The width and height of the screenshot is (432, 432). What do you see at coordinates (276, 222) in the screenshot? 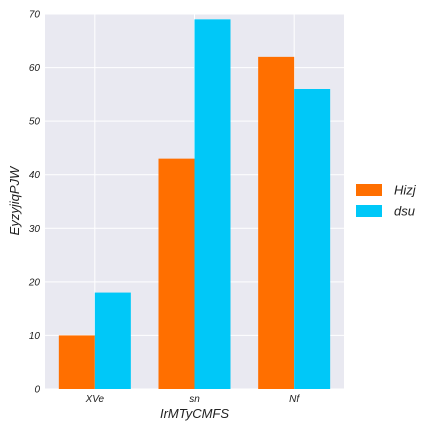
I see `bar-hizj-nf` at bounding box center [276, 222].